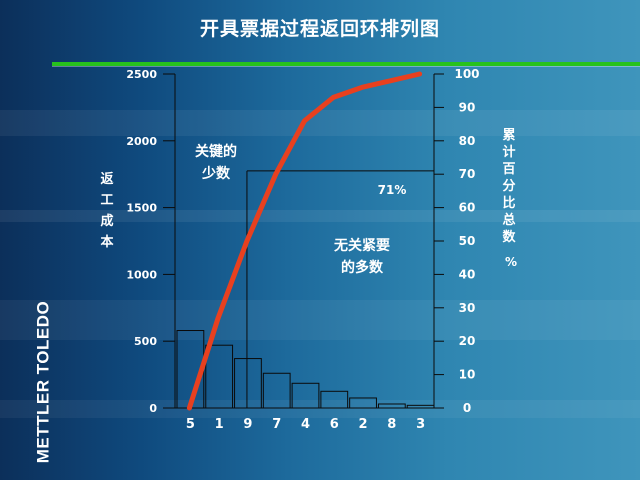  What do you see at coordinates (511, 262) in the screenshot?
I see `right-axis-title-unit: %` at bounding box center [511, 262].